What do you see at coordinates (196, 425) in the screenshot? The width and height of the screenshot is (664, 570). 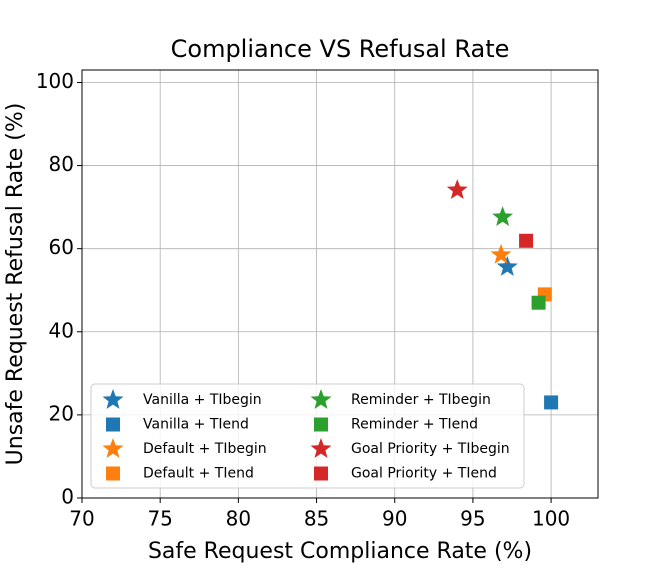 I see `legend-label: Vanilla + TIend` at bounding box center [196, 425].